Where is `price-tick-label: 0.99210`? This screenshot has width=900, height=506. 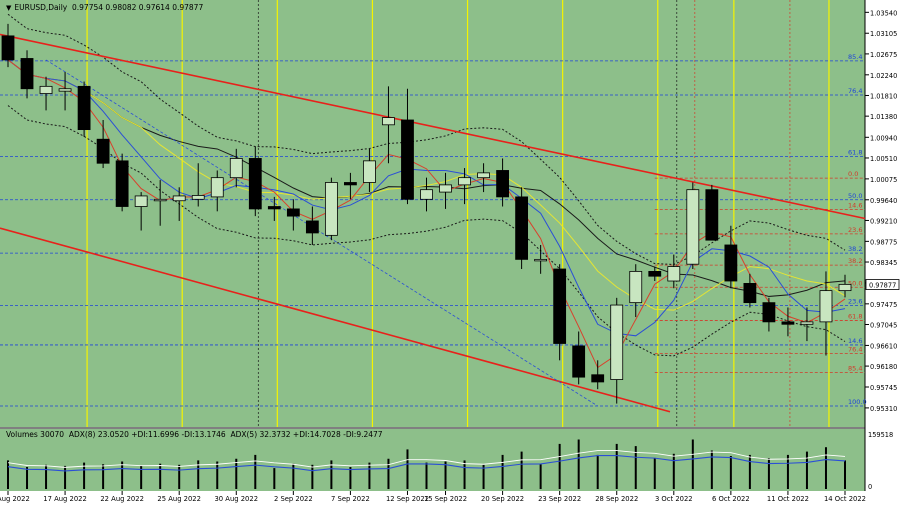
price-tick-label: 0.99210 is located at coordinates (883, 221).